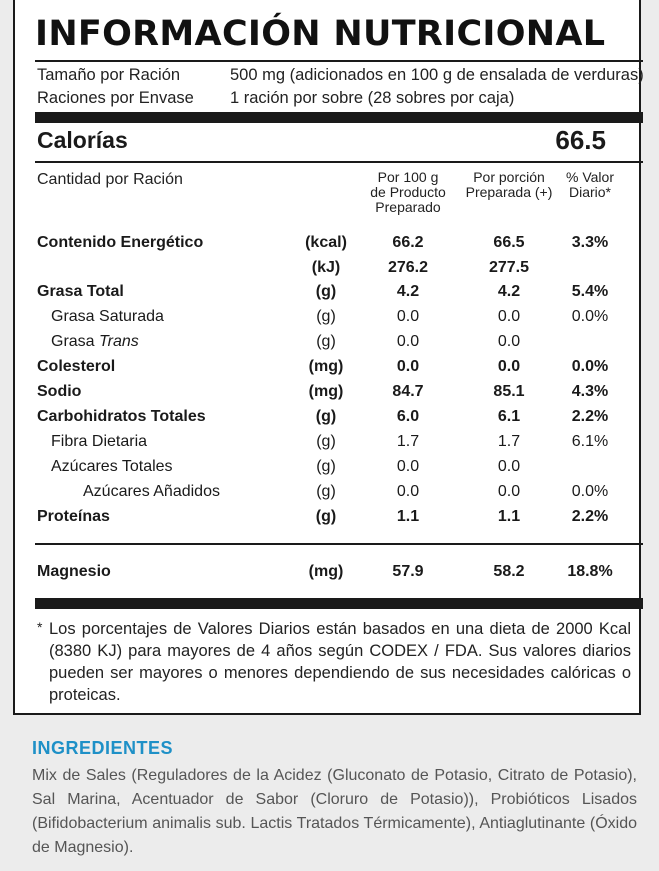 The image size is (659, 871). I want to click on calories-divider, so click(339, 117).